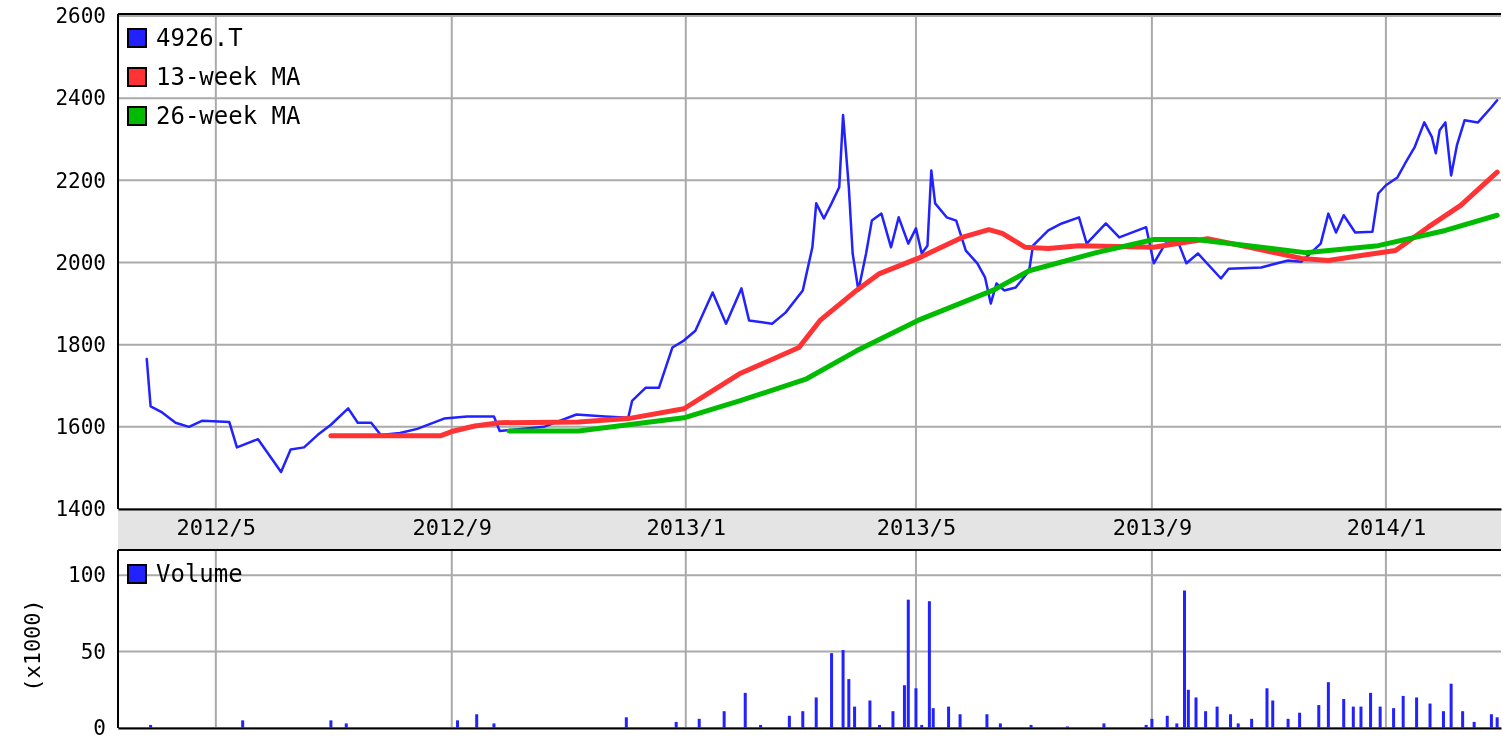 The height and width of the screenshot is (742, 1503). Describe the element at coordinates (686, 527) in the screenshot. I see `x-tick-label: 2013/1` at that location.